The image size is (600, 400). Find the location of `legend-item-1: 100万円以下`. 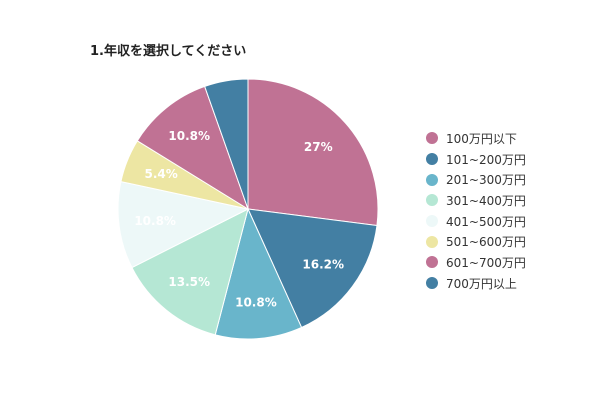

legend-item-1: 100万円以下 is located at coordinates (476, 138).